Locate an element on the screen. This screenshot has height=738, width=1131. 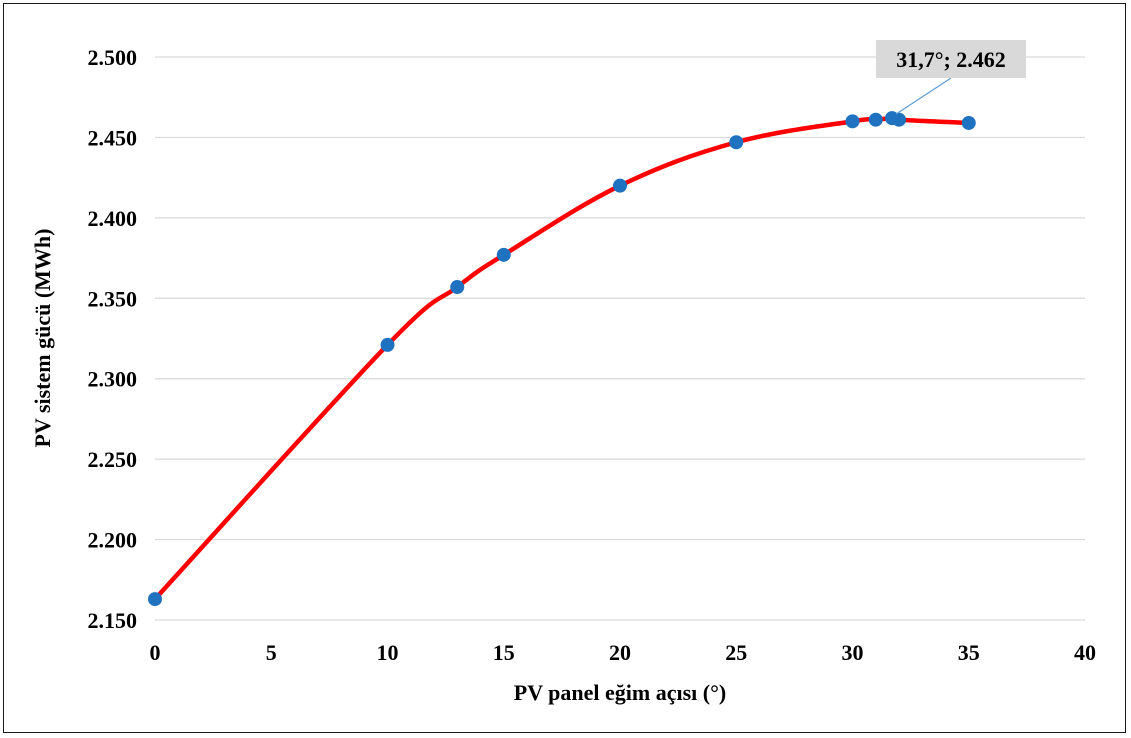
x-tick-label: 5 is located at coordinates (271, 652).